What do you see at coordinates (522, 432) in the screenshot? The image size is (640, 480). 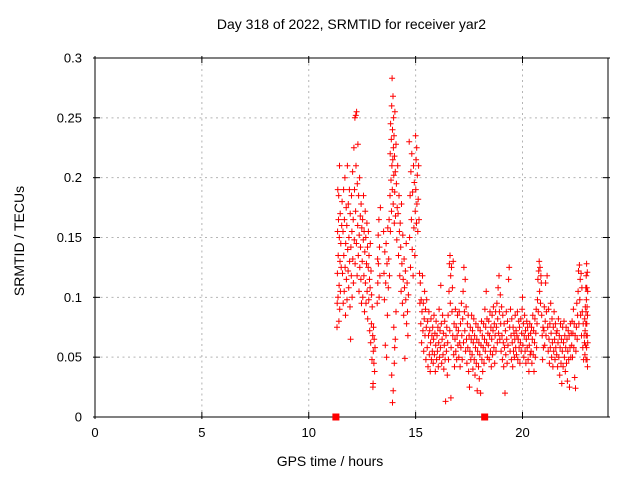 I see `x-tick-label: 20` at bounding box center [522, 432].